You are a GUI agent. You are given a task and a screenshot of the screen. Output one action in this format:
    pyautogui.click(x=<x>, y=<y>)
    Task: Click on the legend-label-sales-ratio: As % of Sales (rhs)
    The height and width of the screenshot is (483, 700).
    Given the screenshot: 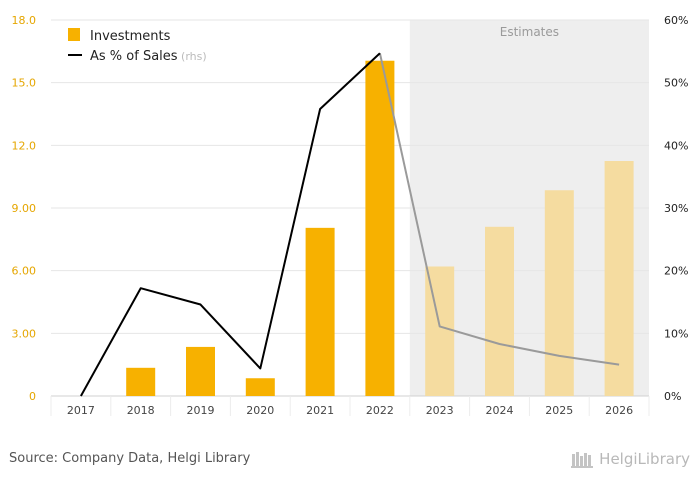 What is the action you would take?
    pyautogui.click(x=148, y=56)
    